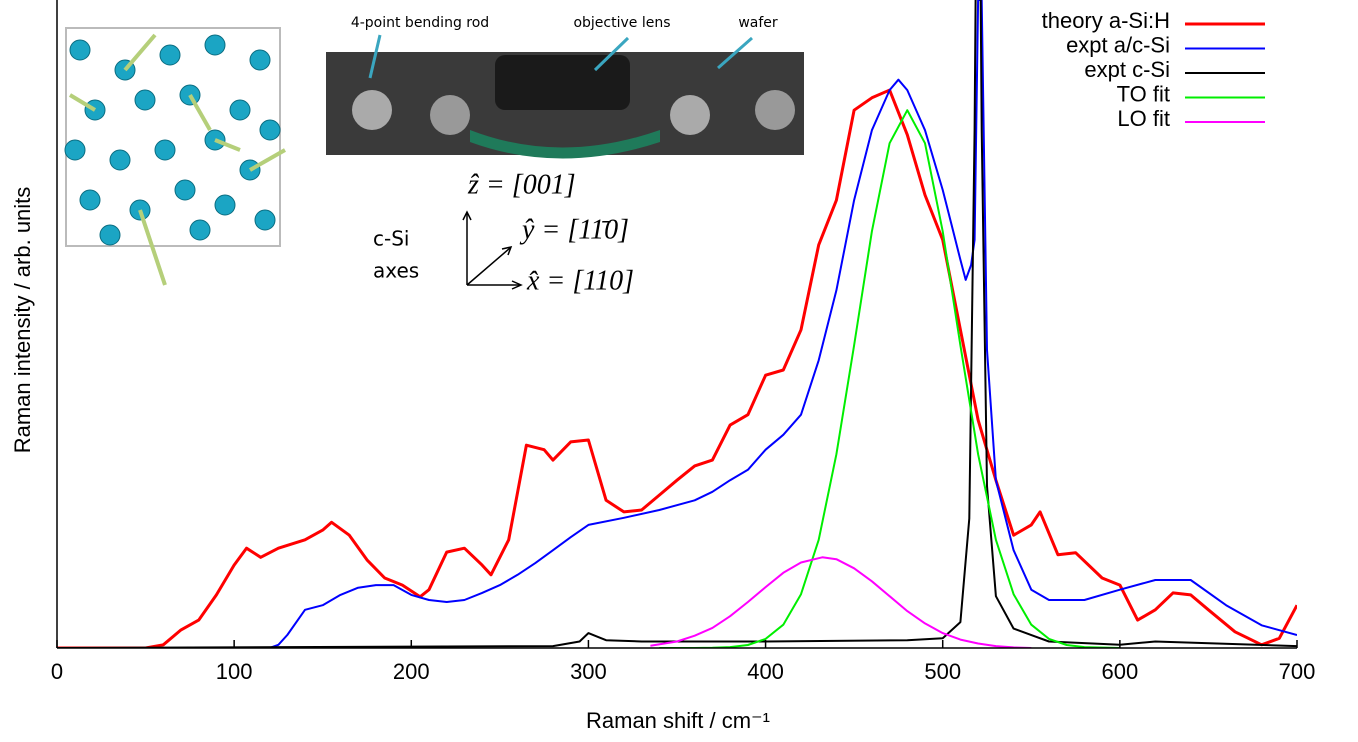 The height and width of the screenshot is (742, 1358). What do you see at coordinates (580, 280) in the screenshot?
I see `annotation: x̂ = [110]` at bounding box center [580, 280].